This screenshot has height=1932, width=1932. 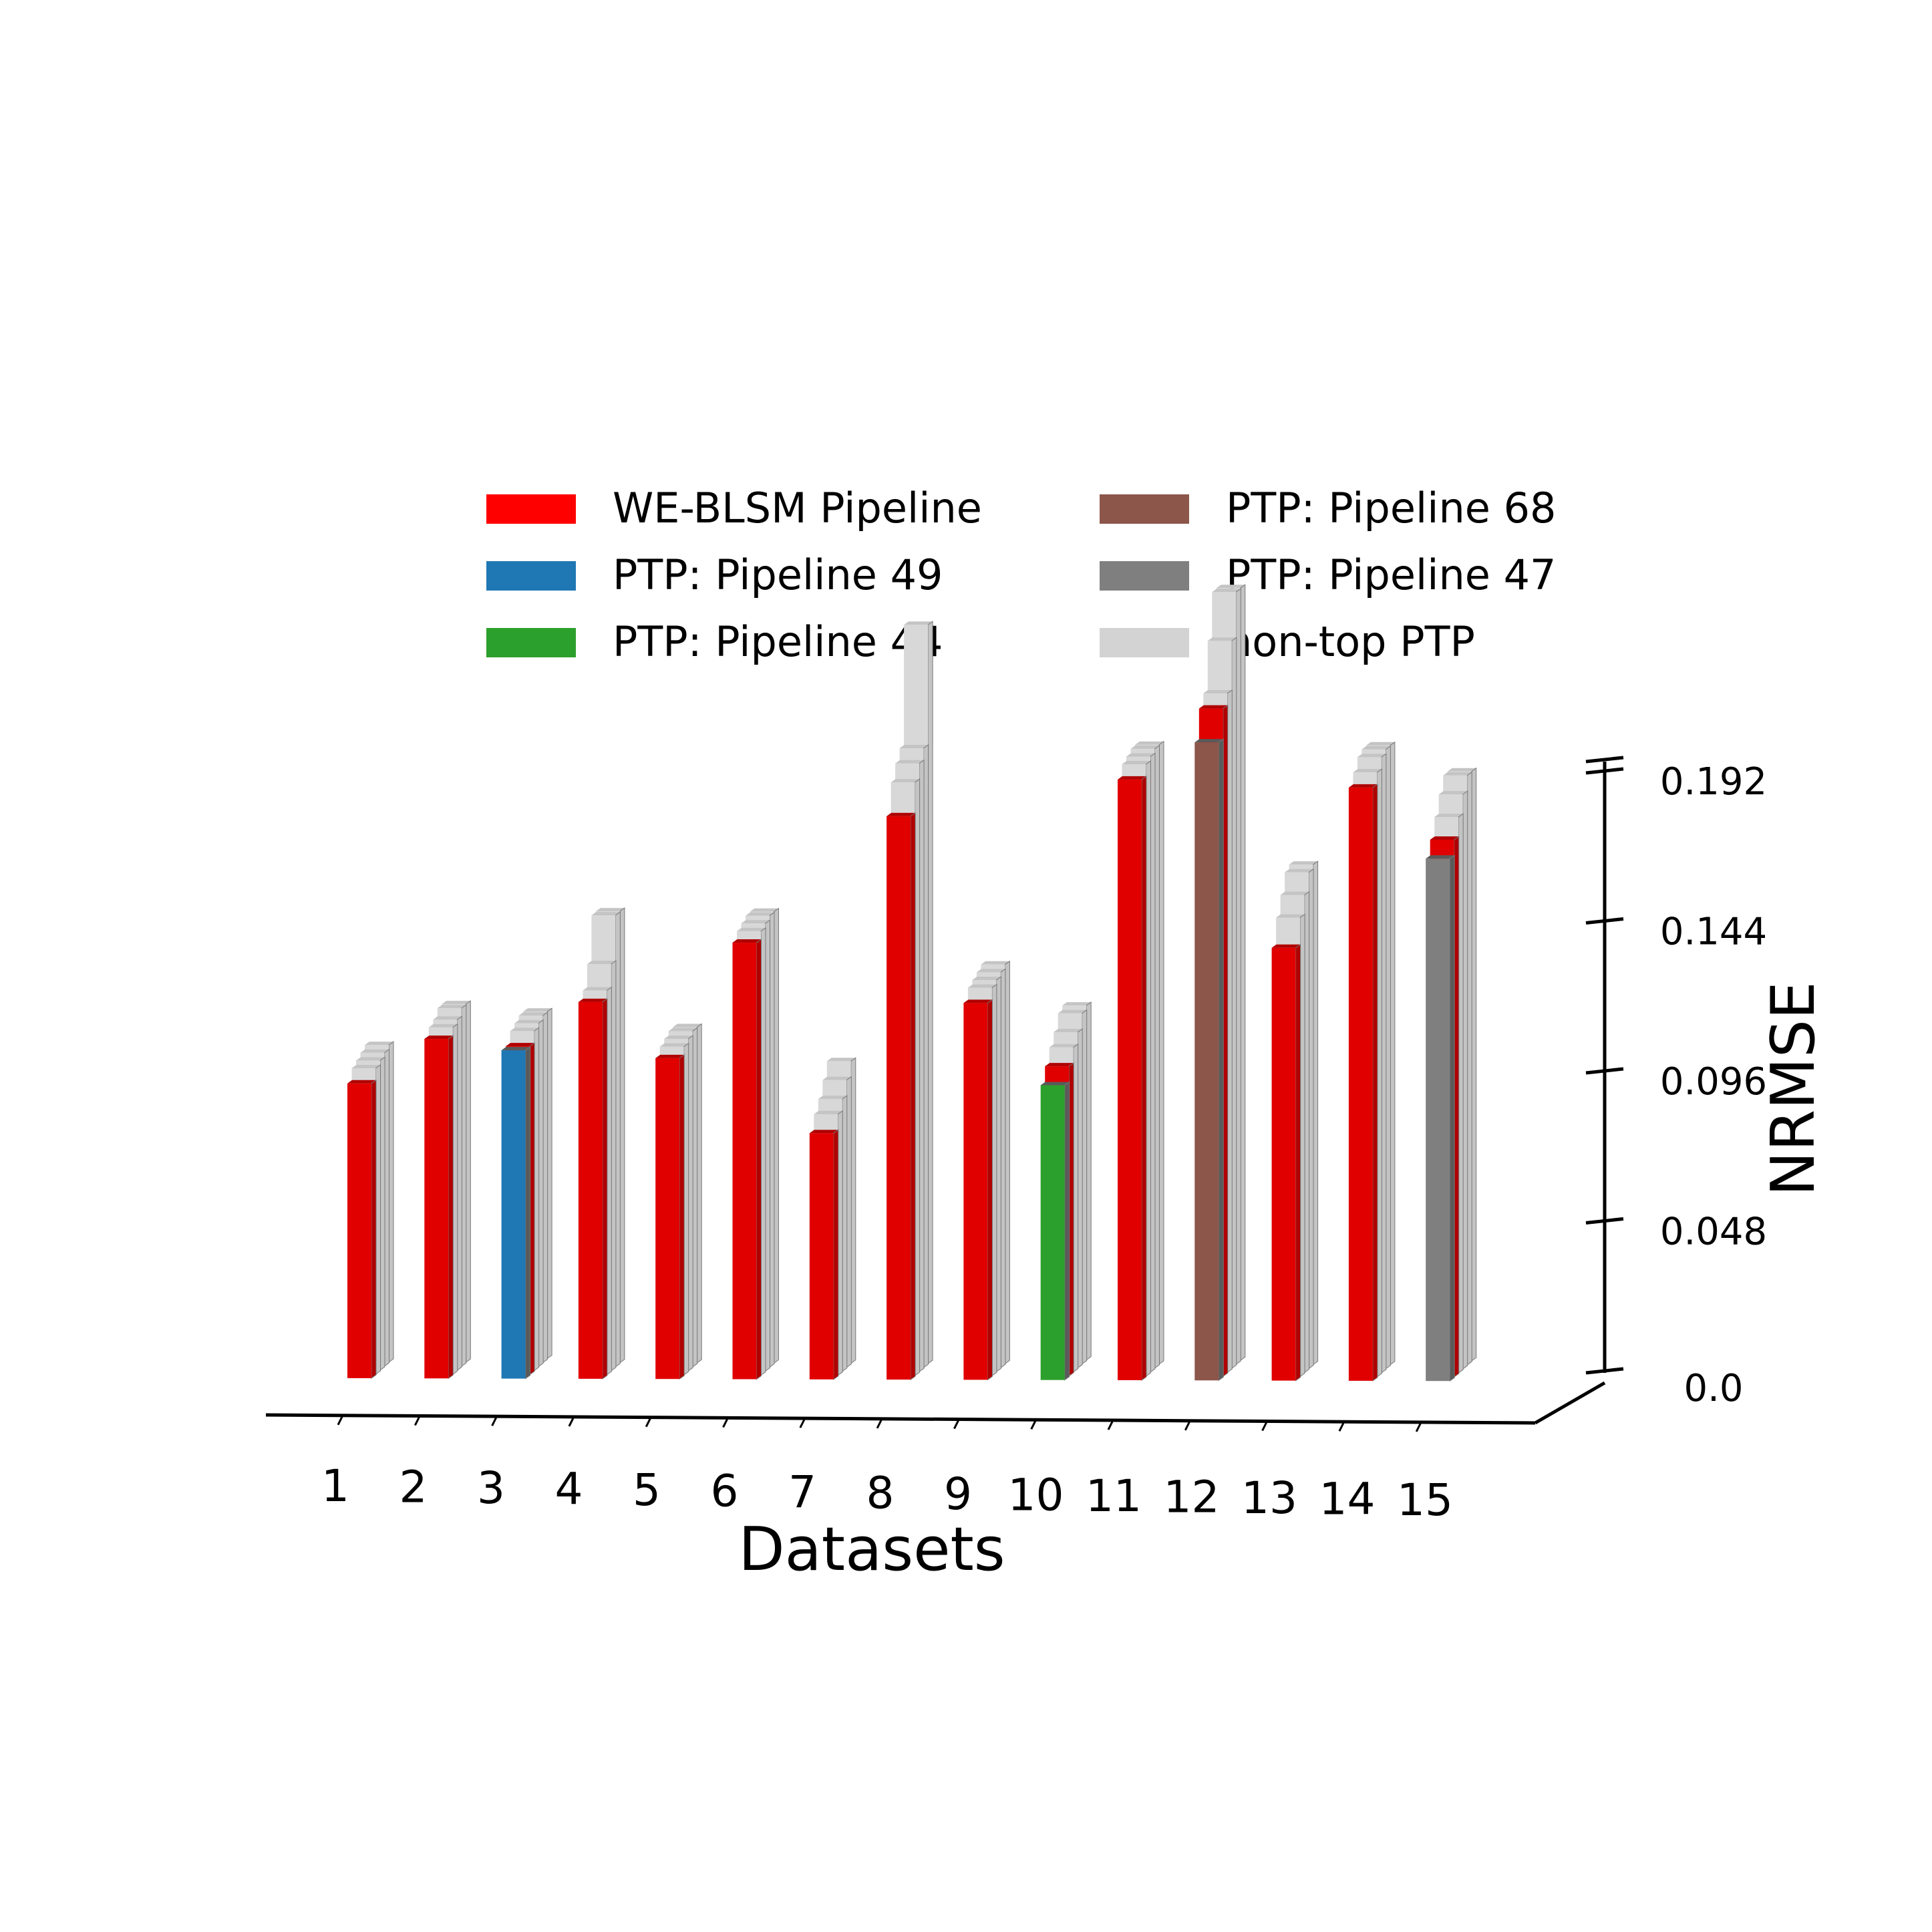 What do you see at coordinates (1438, 1120) in the screenshot?
I see `ptp-pipeline-47-bar-front` at bounding box center [1438, 1120].